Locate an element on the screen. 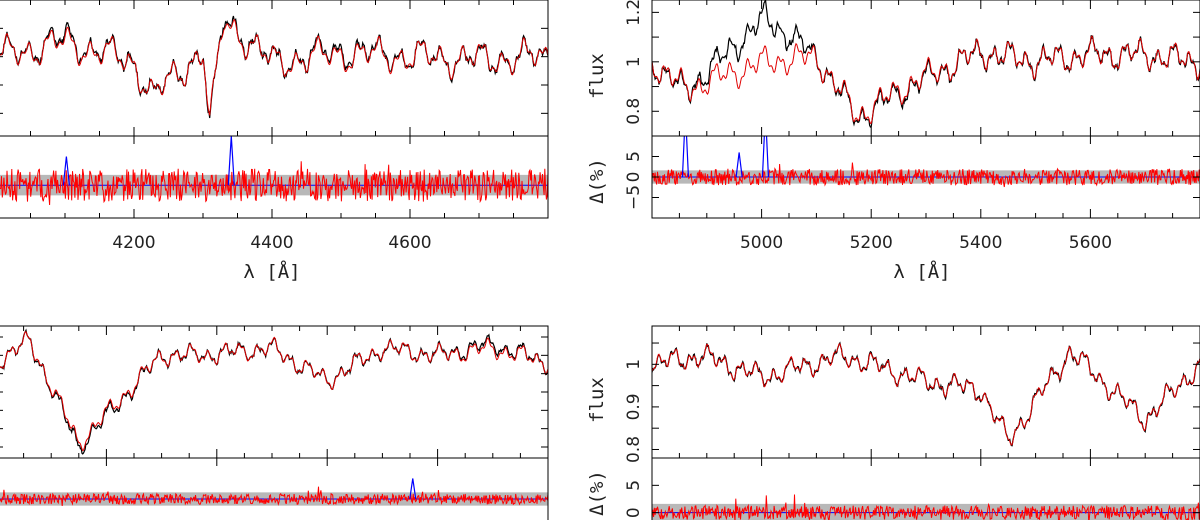  x-tick-label: 4200 is located at coordinates (133, 243).